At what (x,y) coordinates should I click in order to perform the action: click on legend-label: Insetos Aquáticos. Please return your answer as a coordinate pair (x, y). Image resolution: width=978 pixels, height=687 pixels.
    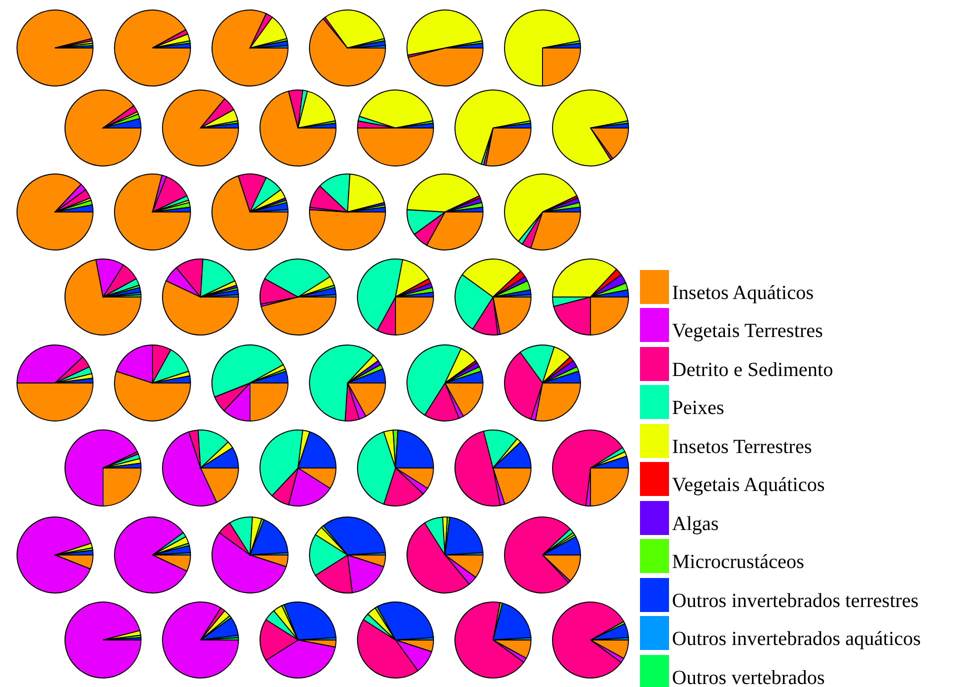
    Looking at the image, I should click on (743, 293).